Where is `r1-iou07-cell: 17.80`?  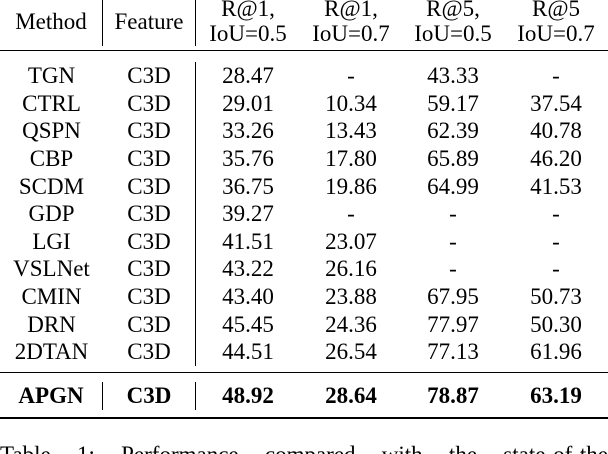 r1-iou07-cell: 17.80 is located at coordinates (351, 158).